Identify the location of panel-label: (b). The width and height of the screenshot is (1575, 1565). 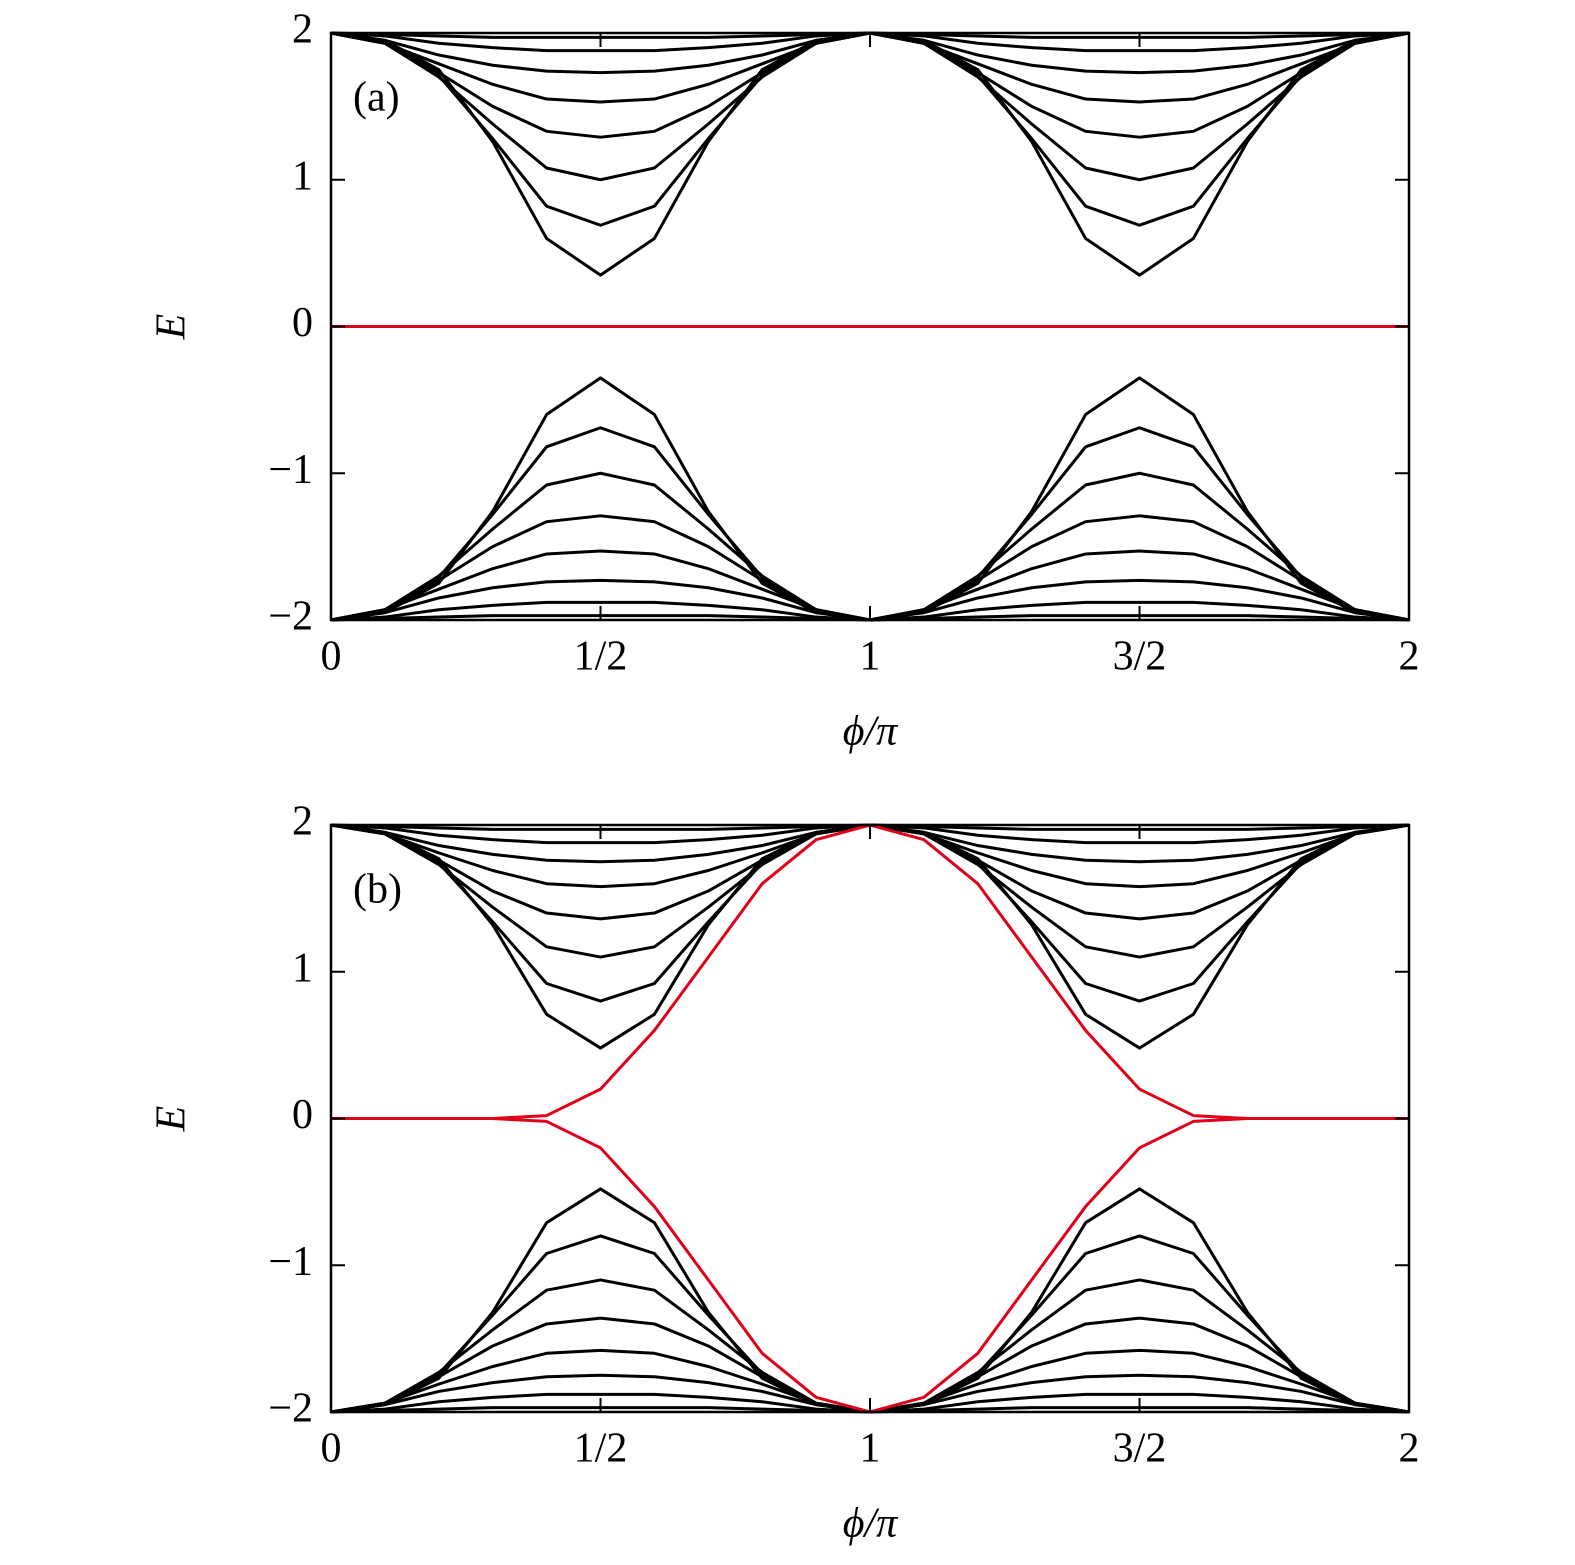
(377, 890).